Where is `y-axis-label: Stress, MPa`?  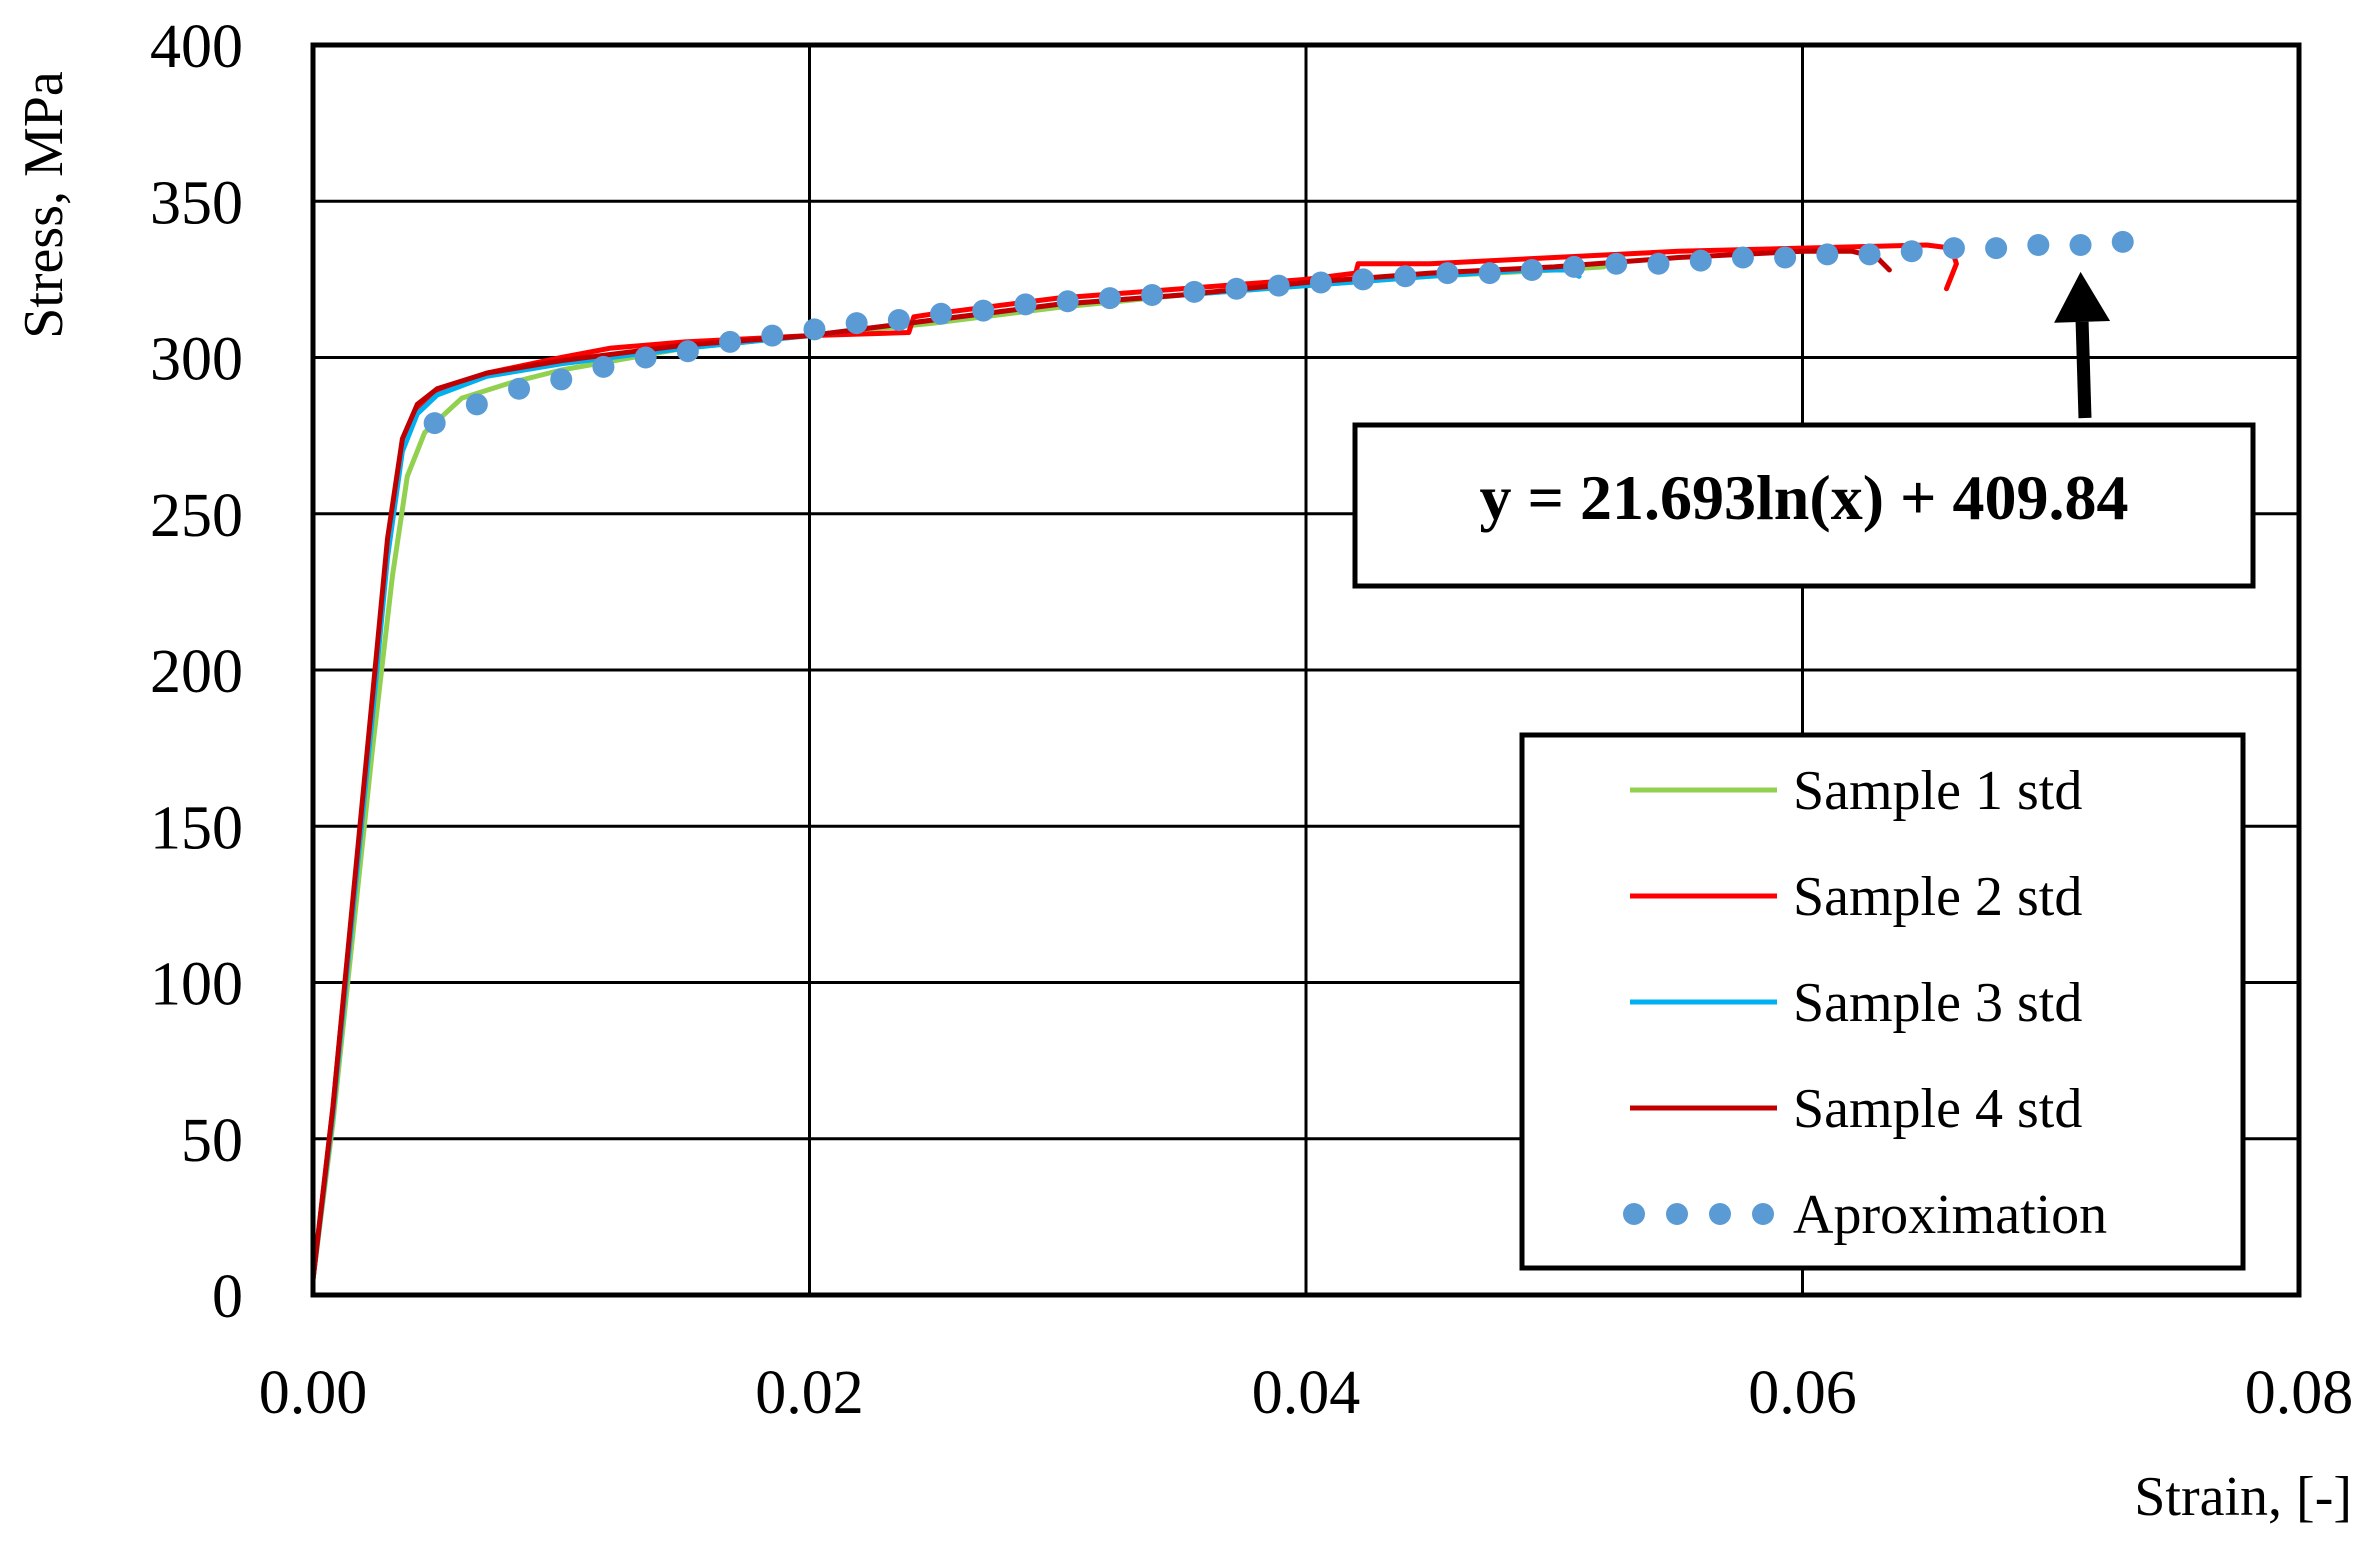 y-axis-label: Stress, MPa is located at coordinates (44, 205).